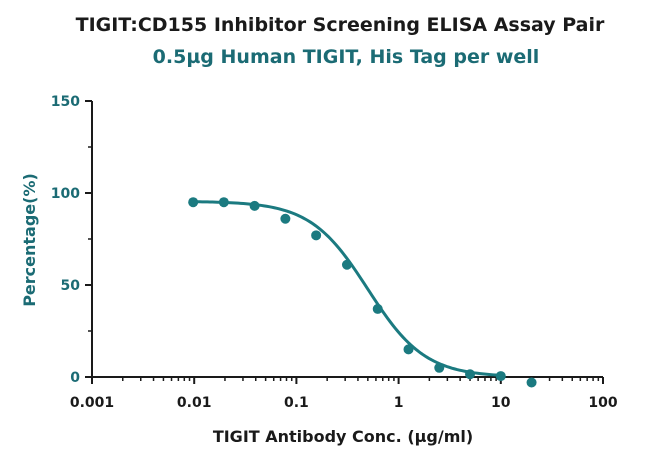  What do you see at coordinates (296, 403) in the screenshot?
I see `x-tick-label: 0.1` at bounding box center [296, 403].